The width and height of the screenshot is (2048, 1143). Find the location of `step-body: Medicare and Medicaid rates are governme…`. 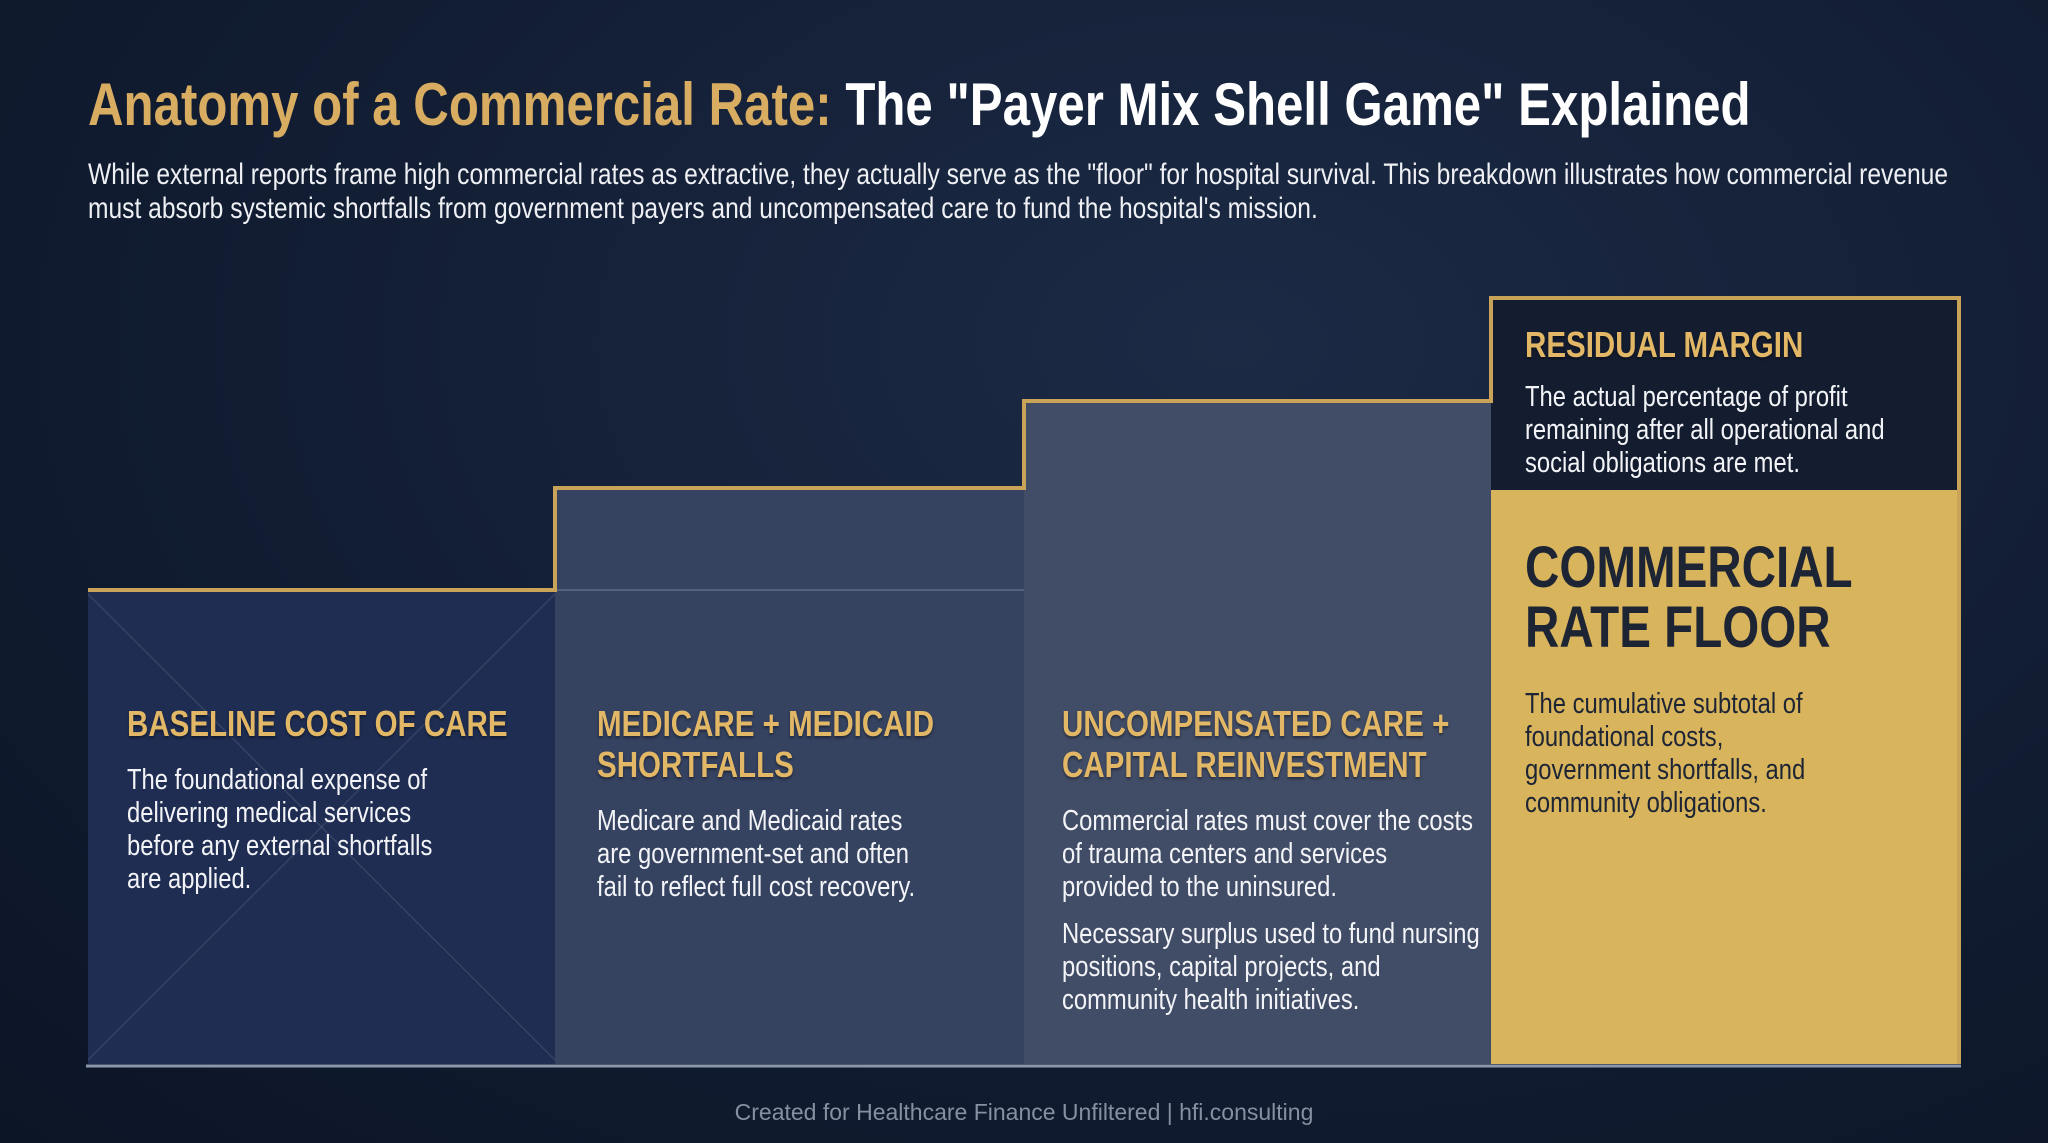

step-body: Medicare and Medicaid rates are governme… is located at coordinates (756, 854).